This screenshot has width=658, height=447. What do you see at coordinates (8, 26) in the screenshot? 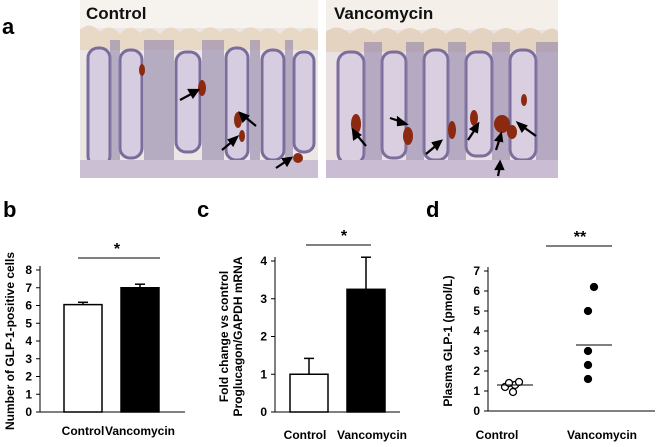
I see `panel-letter-a: a` at bounding box center [8, 26].